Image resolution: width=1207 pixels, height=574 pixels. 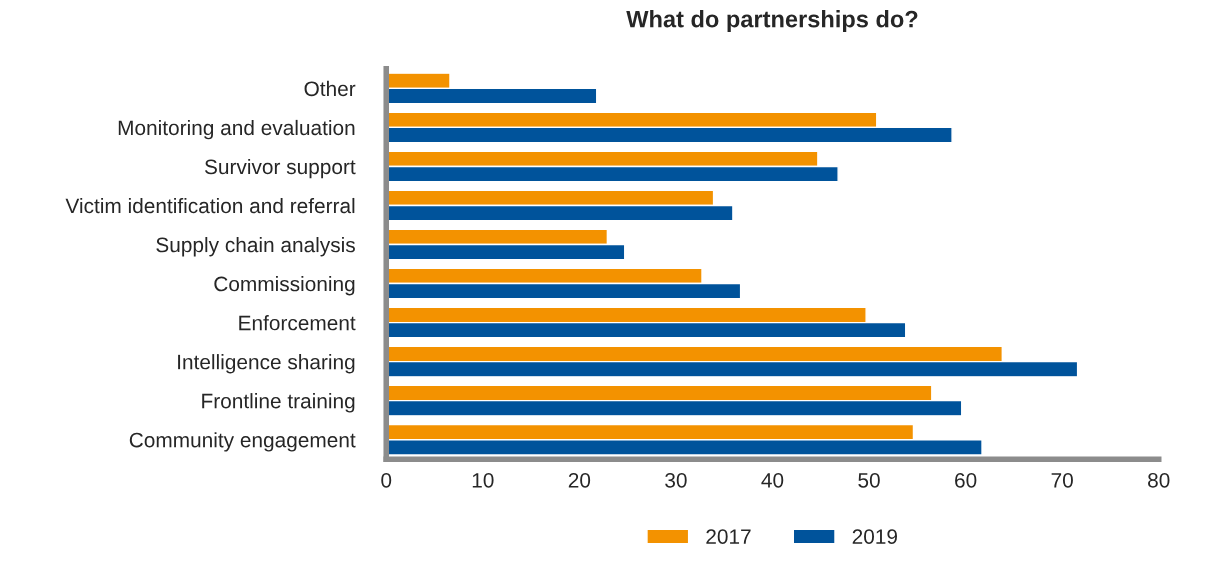 I want to click on y-tick-label: Commissioning, so click(x=284, y=286).